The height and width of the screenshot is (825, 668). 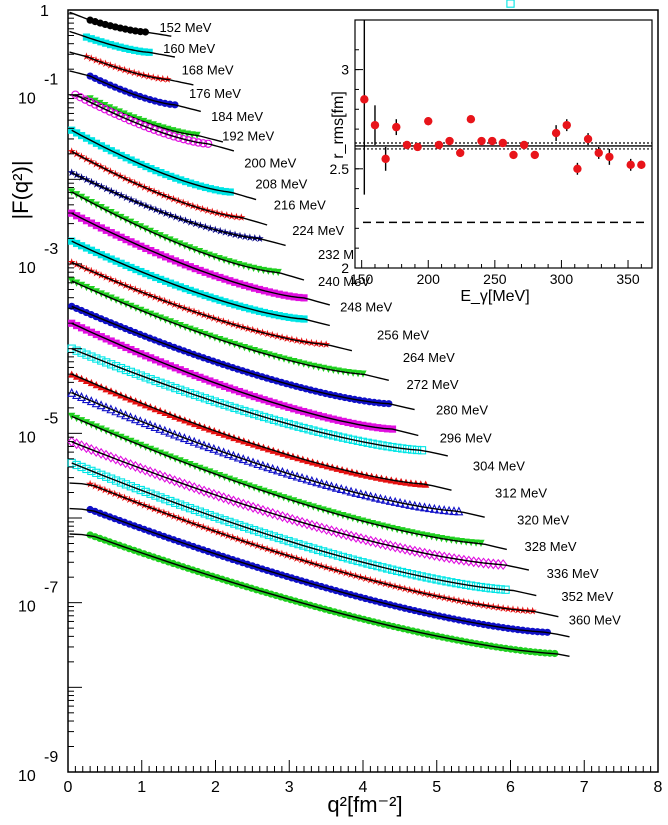 I want to click on x-tick-label: 3, so click(x=289, y=787).